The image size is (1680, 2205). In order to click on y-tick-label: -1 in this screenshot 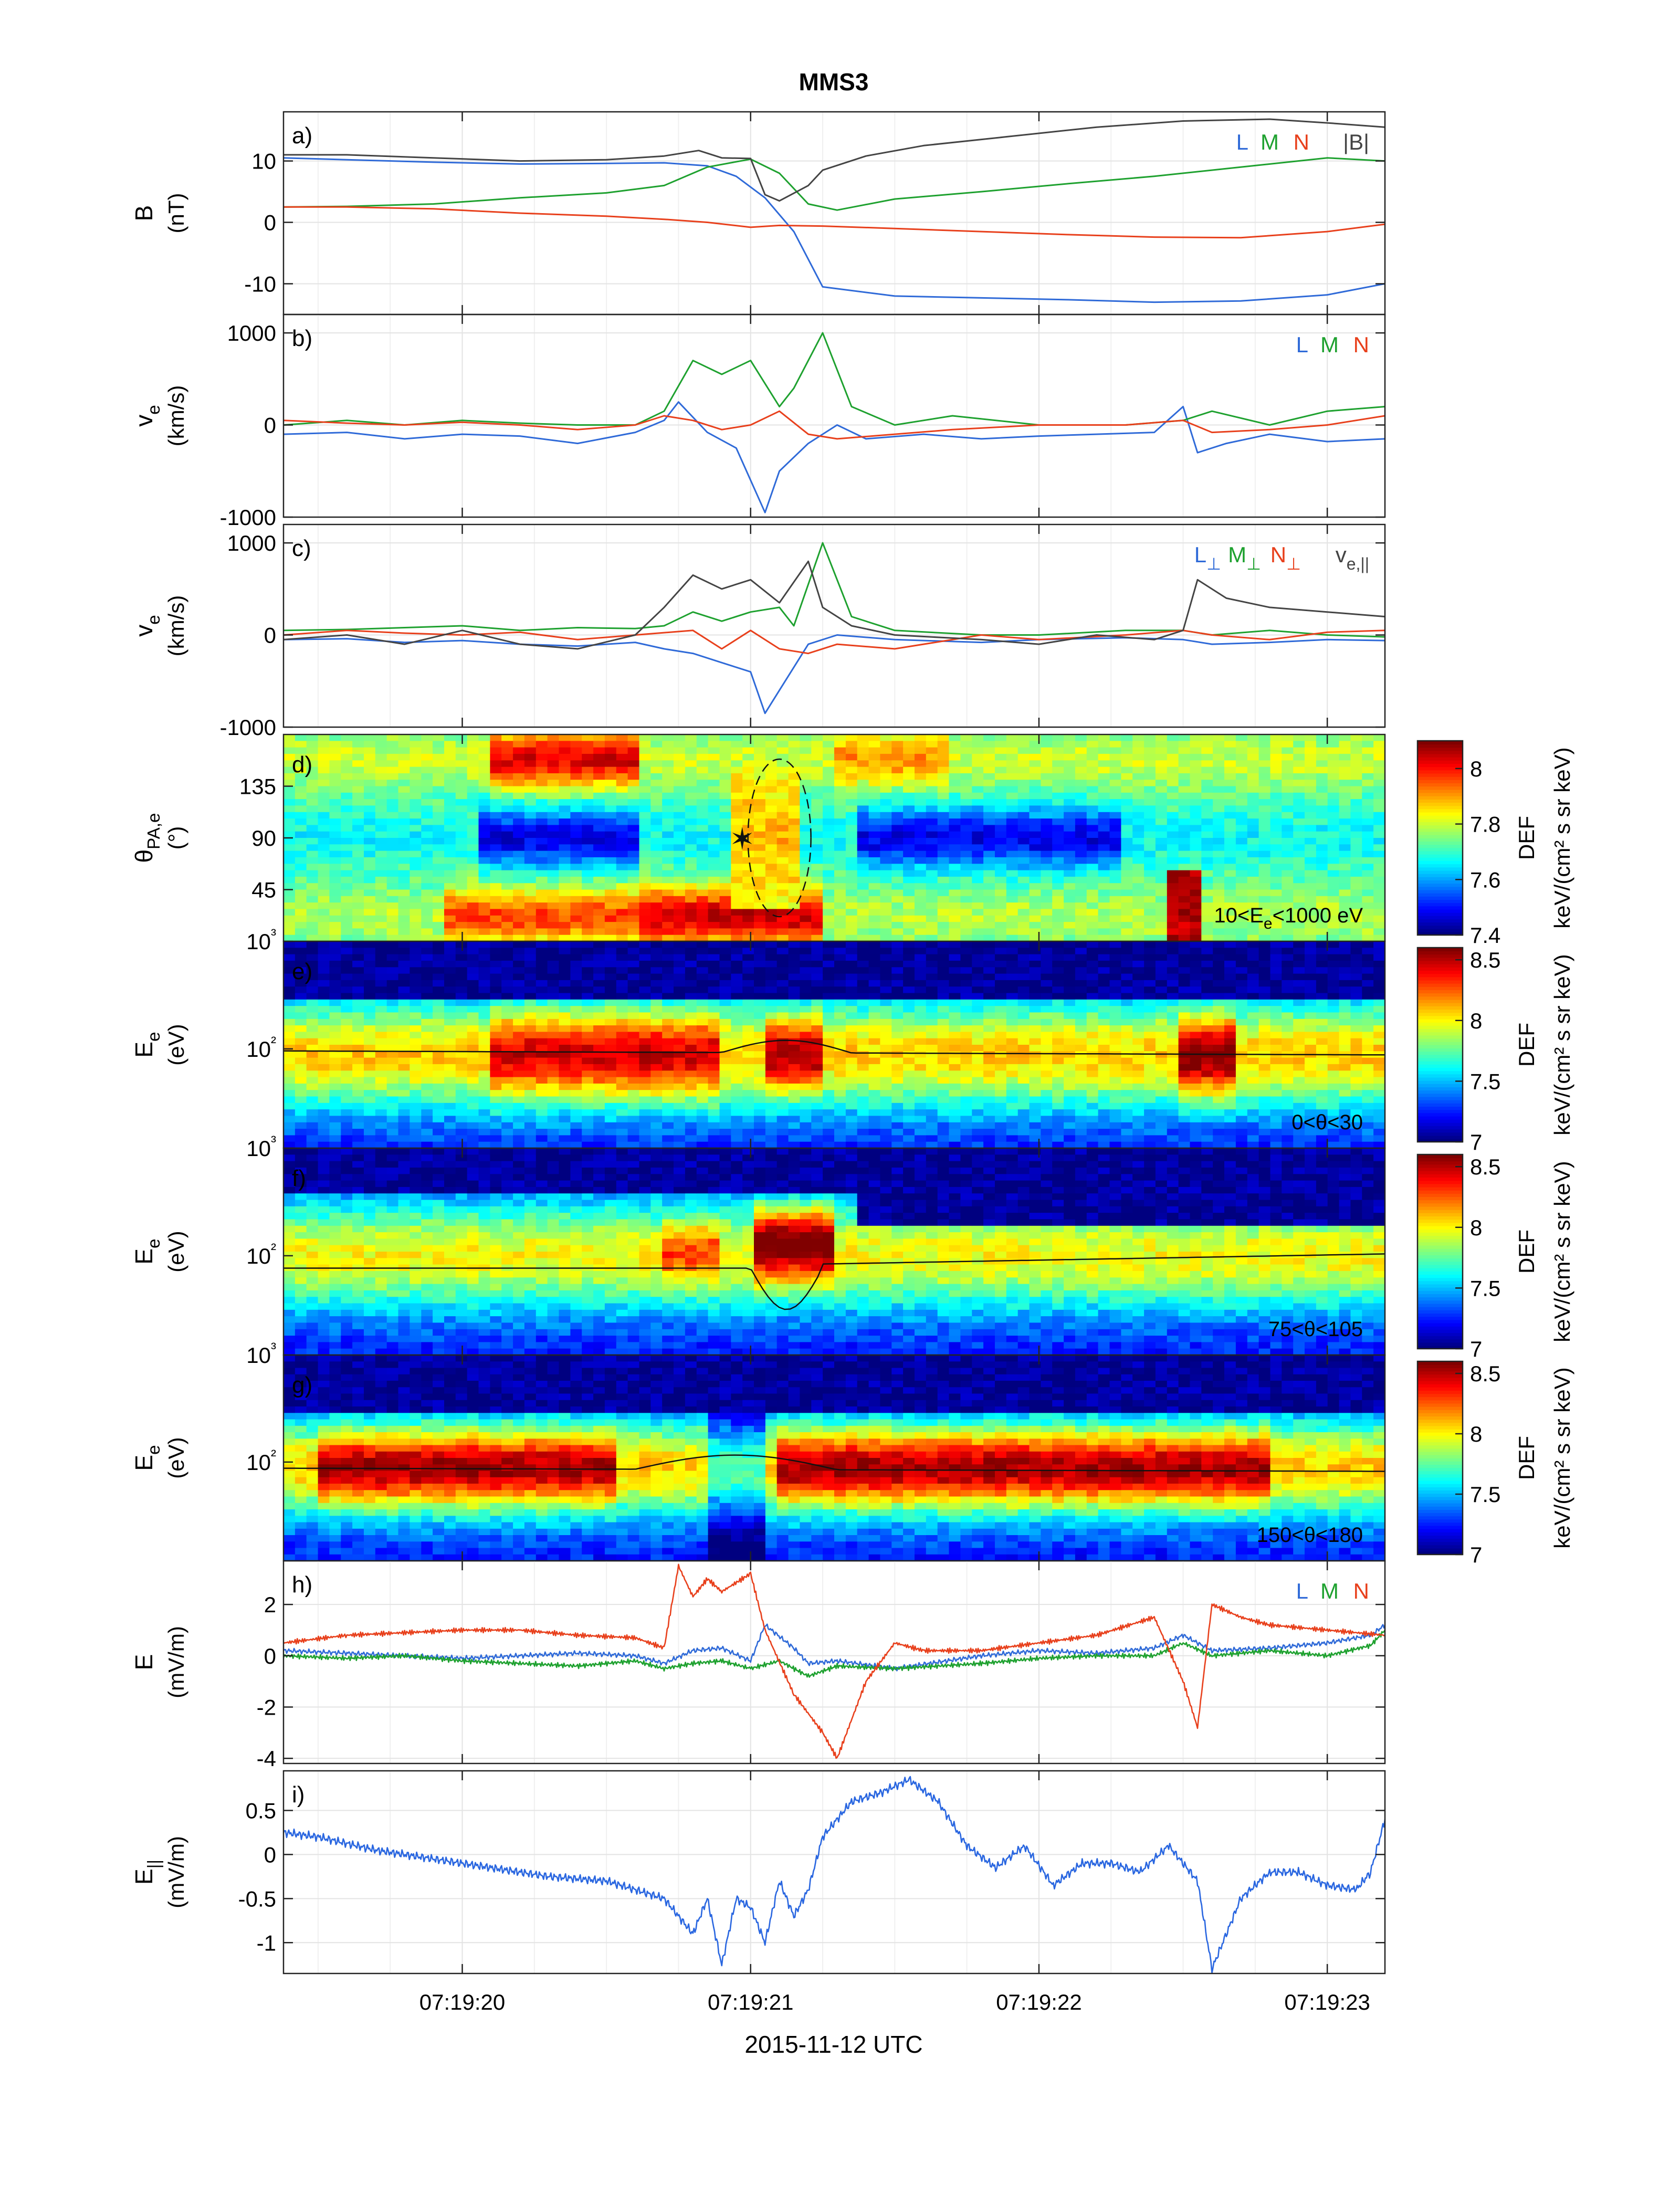, I will do `click(266, 1942)`.